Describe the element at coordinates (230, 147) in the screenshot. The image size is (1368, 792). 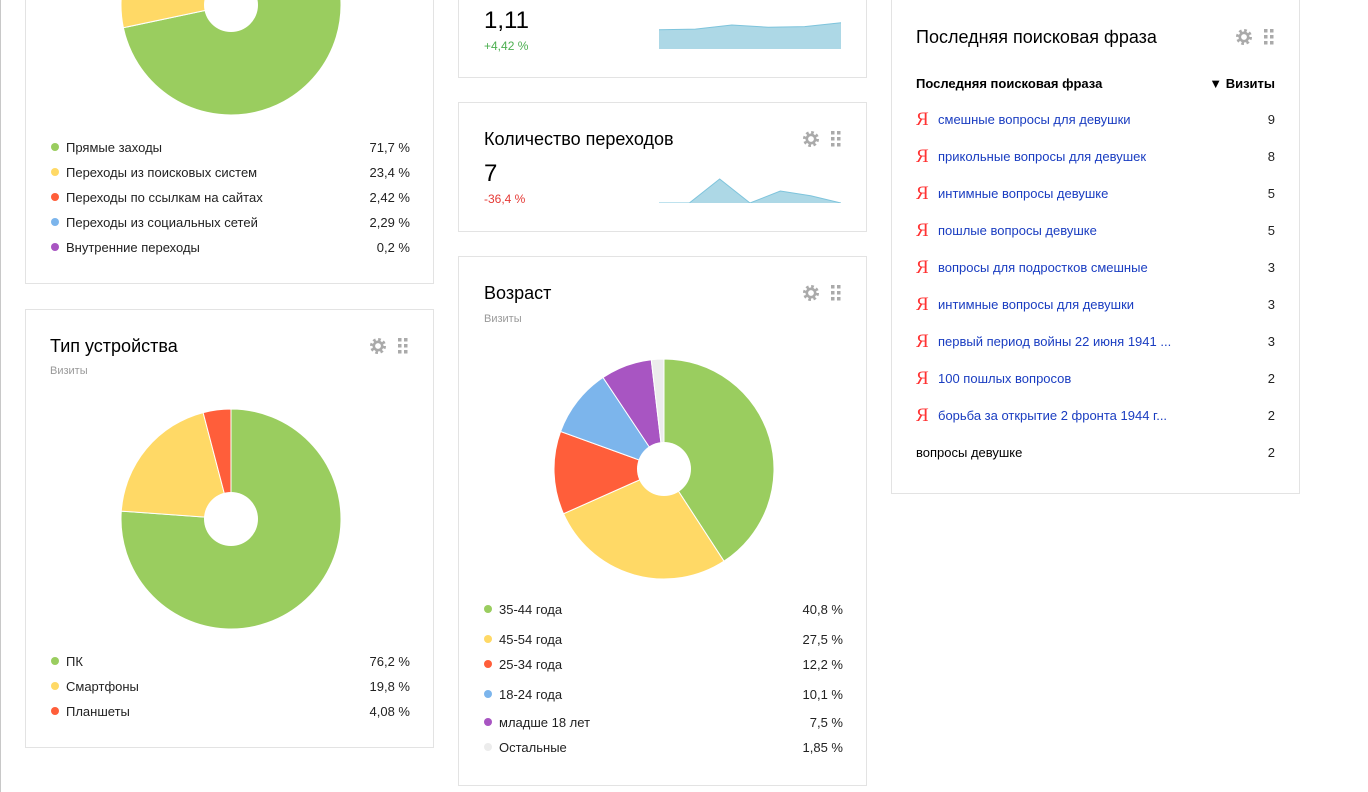
I see `traffic-sources-legend-item: Прямые заходы 71,7 %` at that location.